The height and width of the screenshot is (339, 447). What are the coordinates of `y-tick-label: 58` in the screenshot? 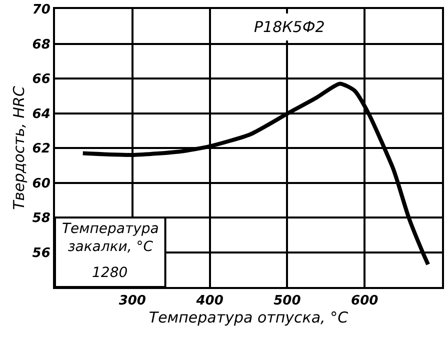 It's located at (41, 218).